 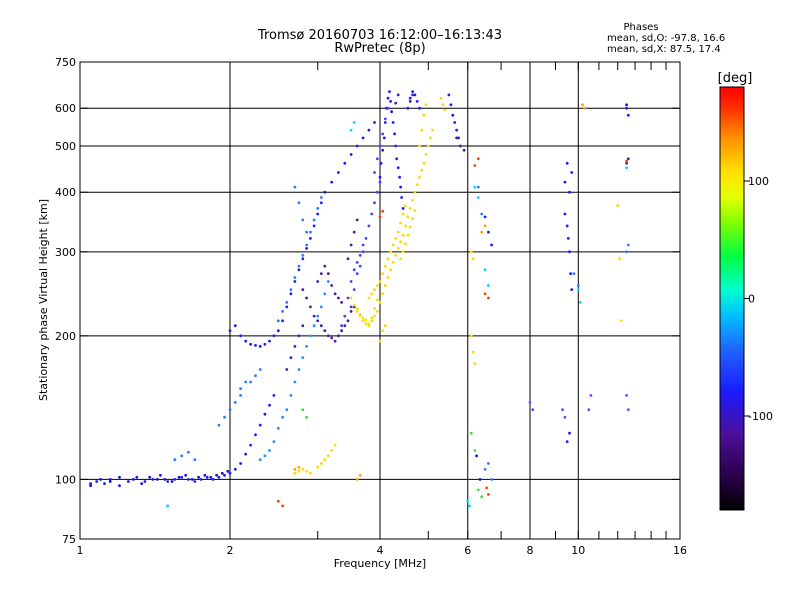 I want to click on stats-heading: Phases, so click(x=640, y=27).